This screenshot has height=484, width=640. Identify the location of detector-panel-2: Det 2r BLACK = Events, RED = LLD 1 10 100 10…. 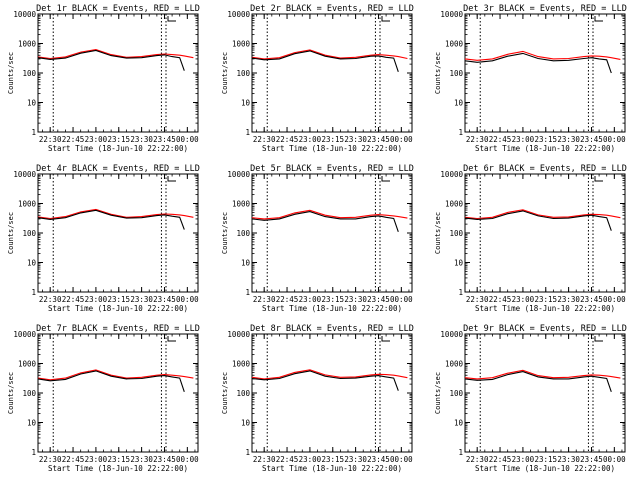
(317, 78).